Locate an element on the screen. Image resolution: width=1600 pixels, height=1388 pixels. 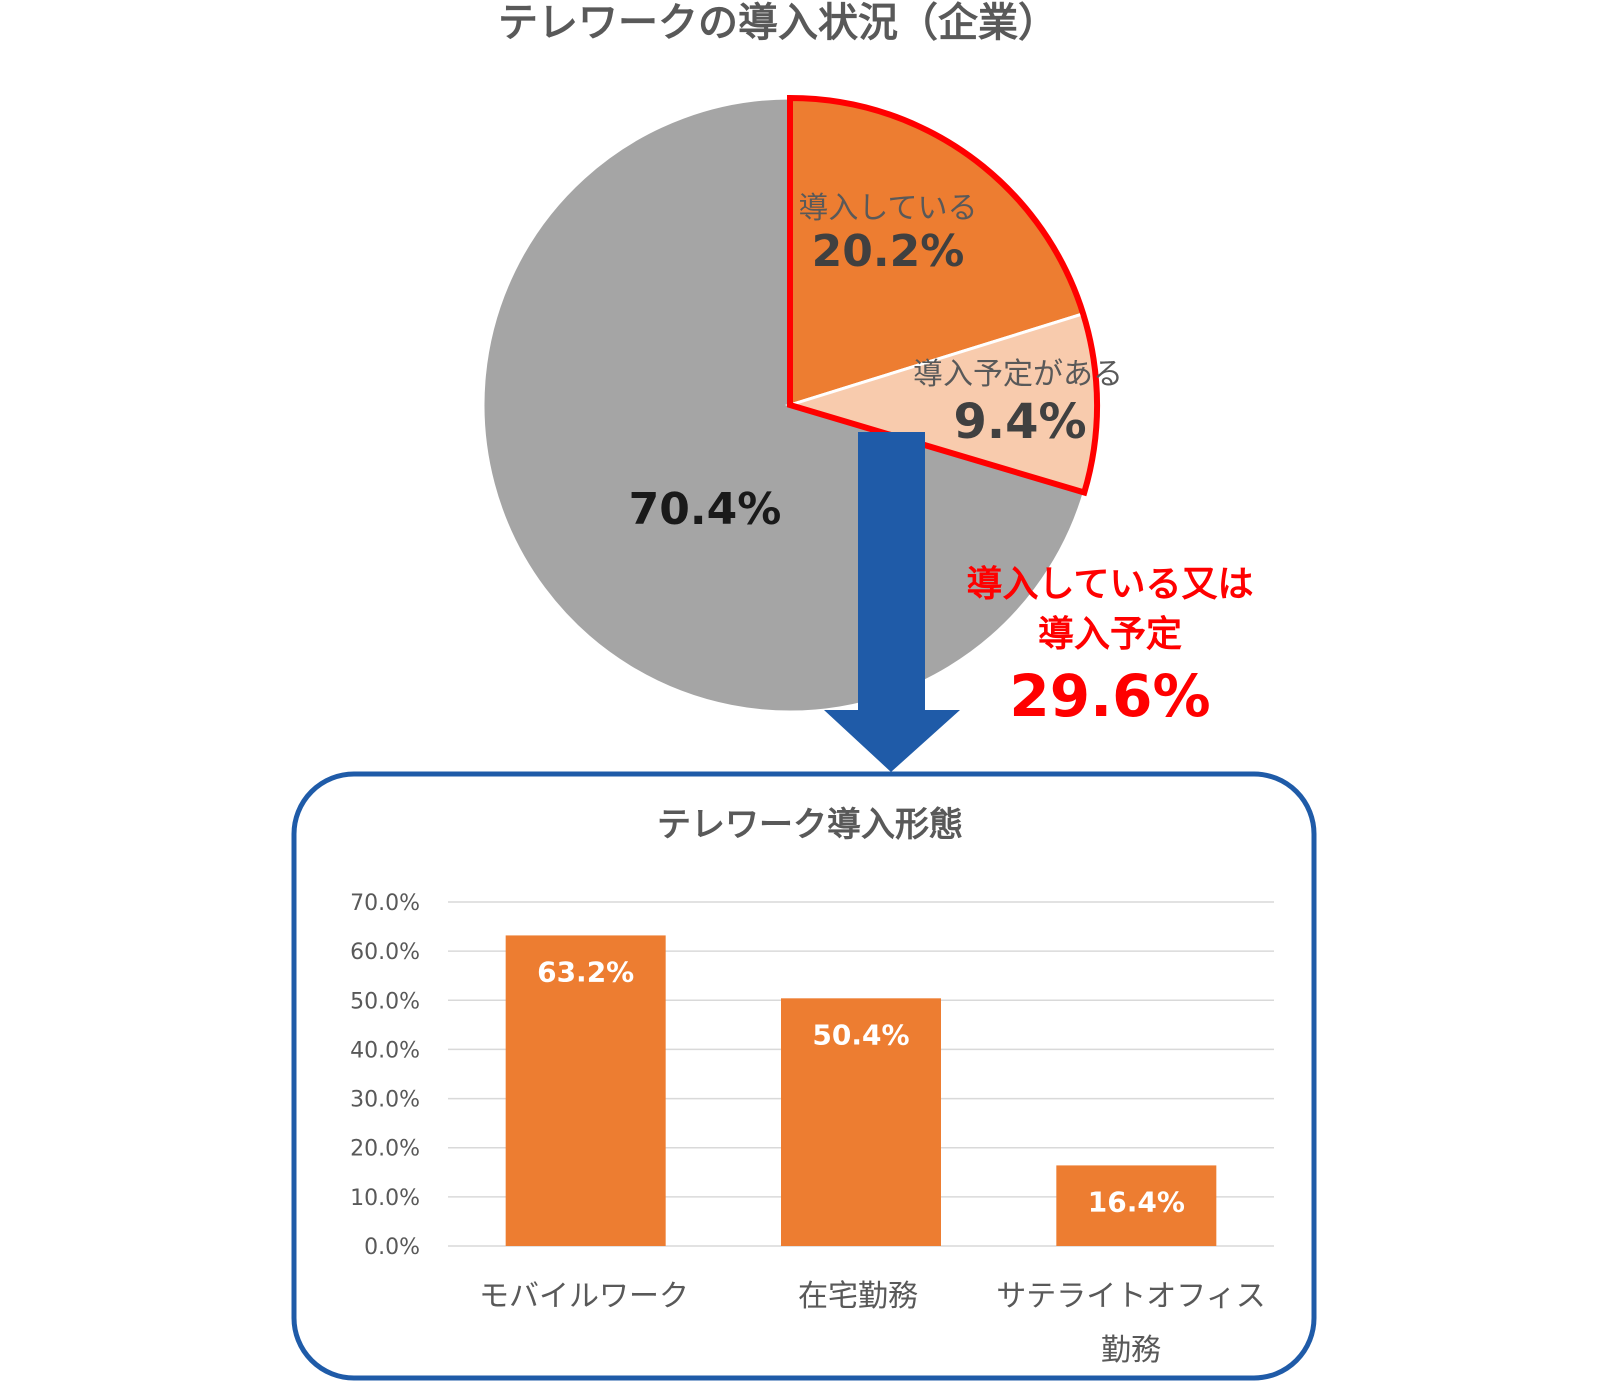
summary-line2: 導入予定 is located at coordinates (1110, 634).